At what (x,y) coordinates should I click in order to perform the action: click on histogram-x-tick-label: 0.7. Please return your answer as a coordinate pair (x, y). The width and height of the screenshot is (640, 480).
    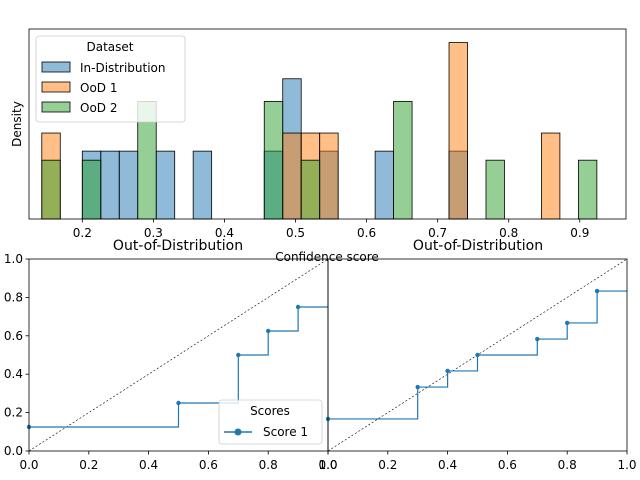
    Looking at the image, I should click on (437, 233).